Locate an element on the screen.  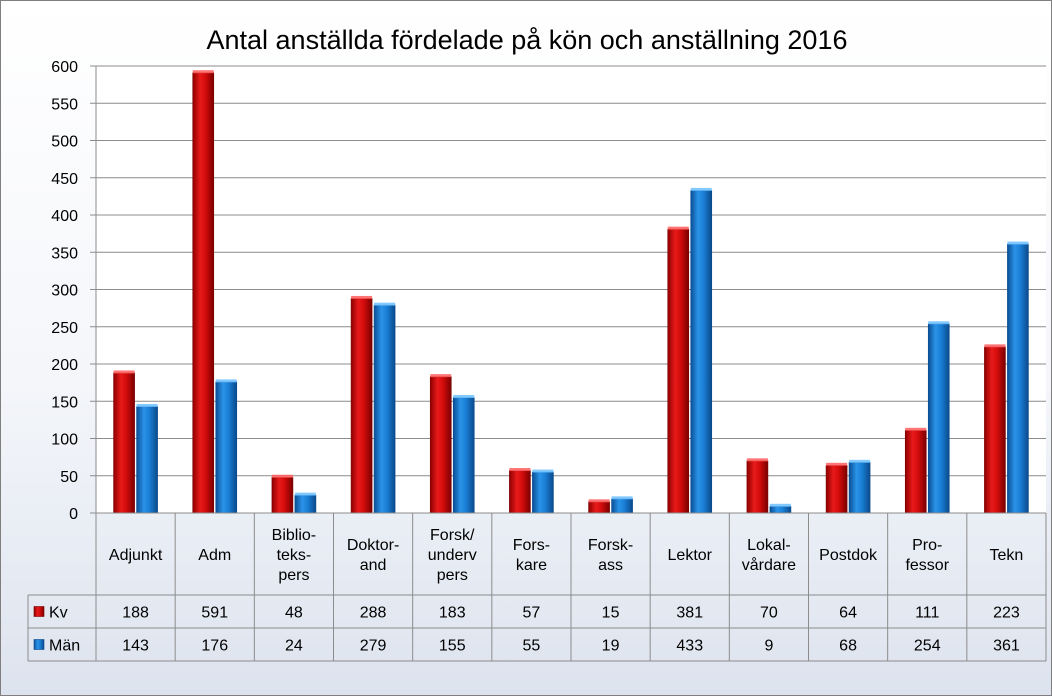
y-tick-label: 400 is located at coordinates (64, 216).